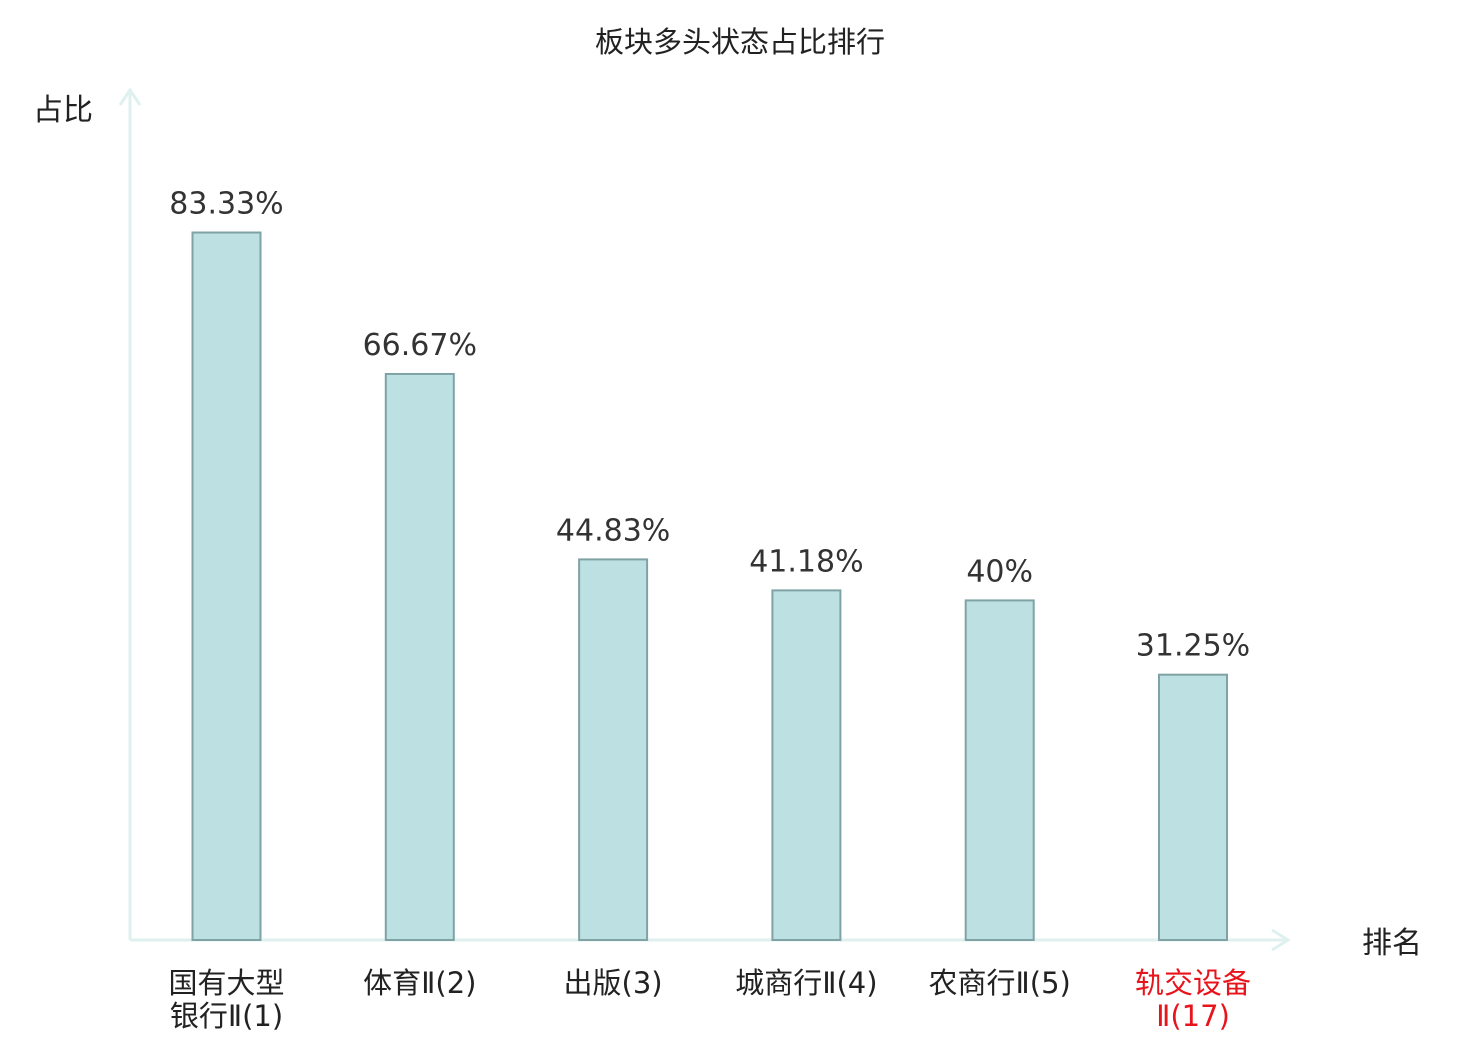 The image size is (1480, 1040). Describe the element at coordinates (420, 345) in the screenshot. I see `bar-value-label: 66.67%` at that location.